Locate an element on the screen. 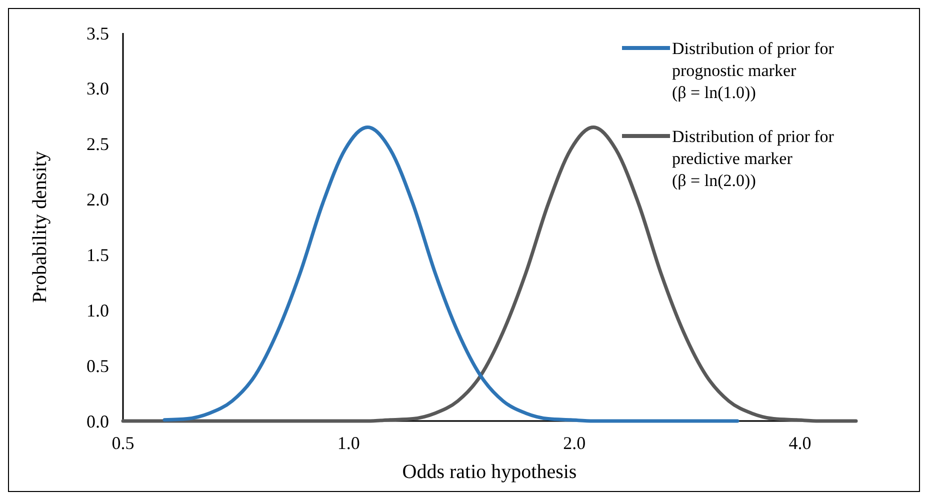  x-axis-title: Odds ratio hypothesis is located at coordinates (489, 472).